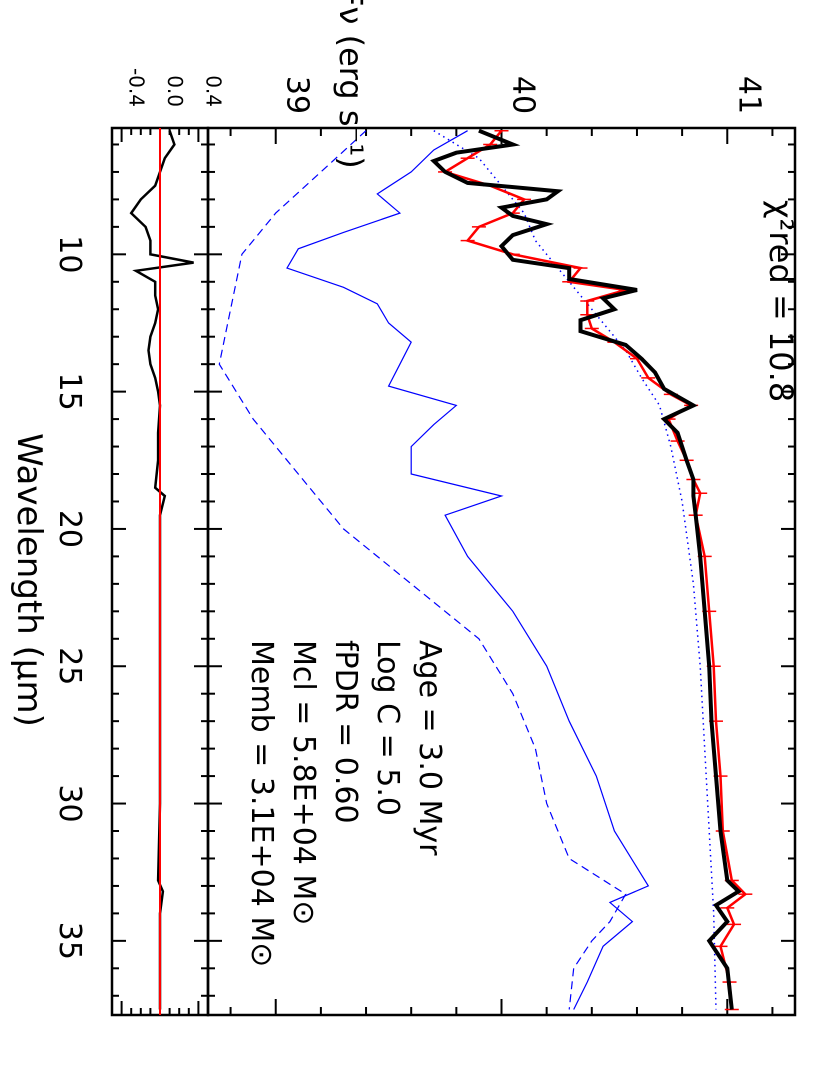 This screenshot has height=1069, width=830. Describe the element at coordinates (387, 728) in the screenshot. I see `logc-annotation: Log C = 5.0` at that location.